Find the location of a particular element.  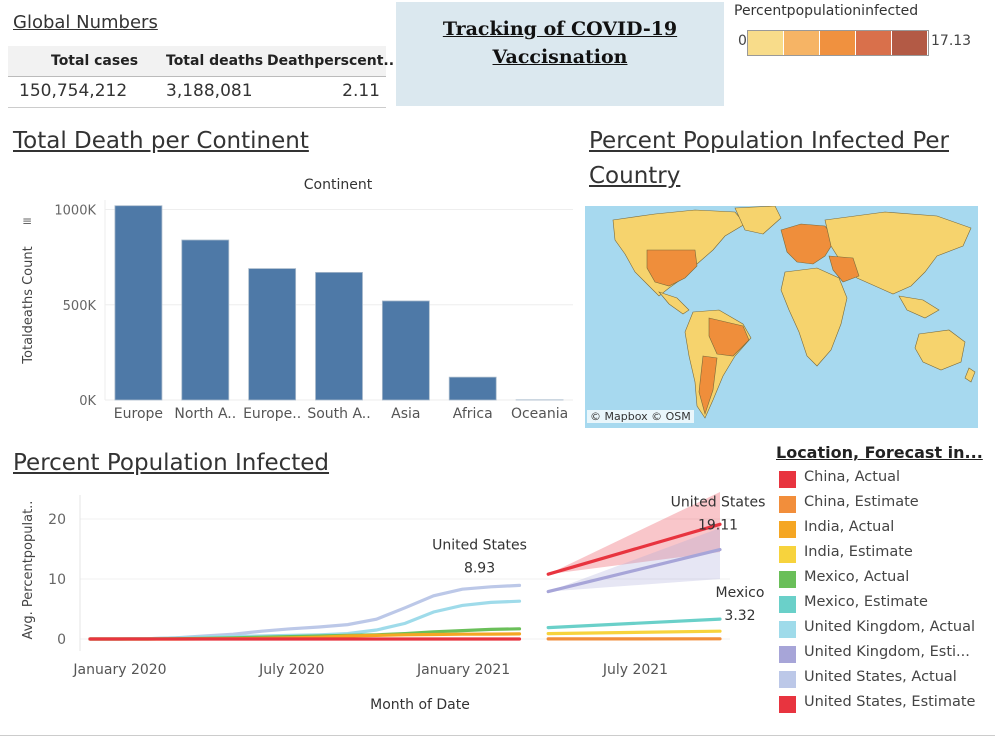

map-middle-east is located at coordinates (844, 269).